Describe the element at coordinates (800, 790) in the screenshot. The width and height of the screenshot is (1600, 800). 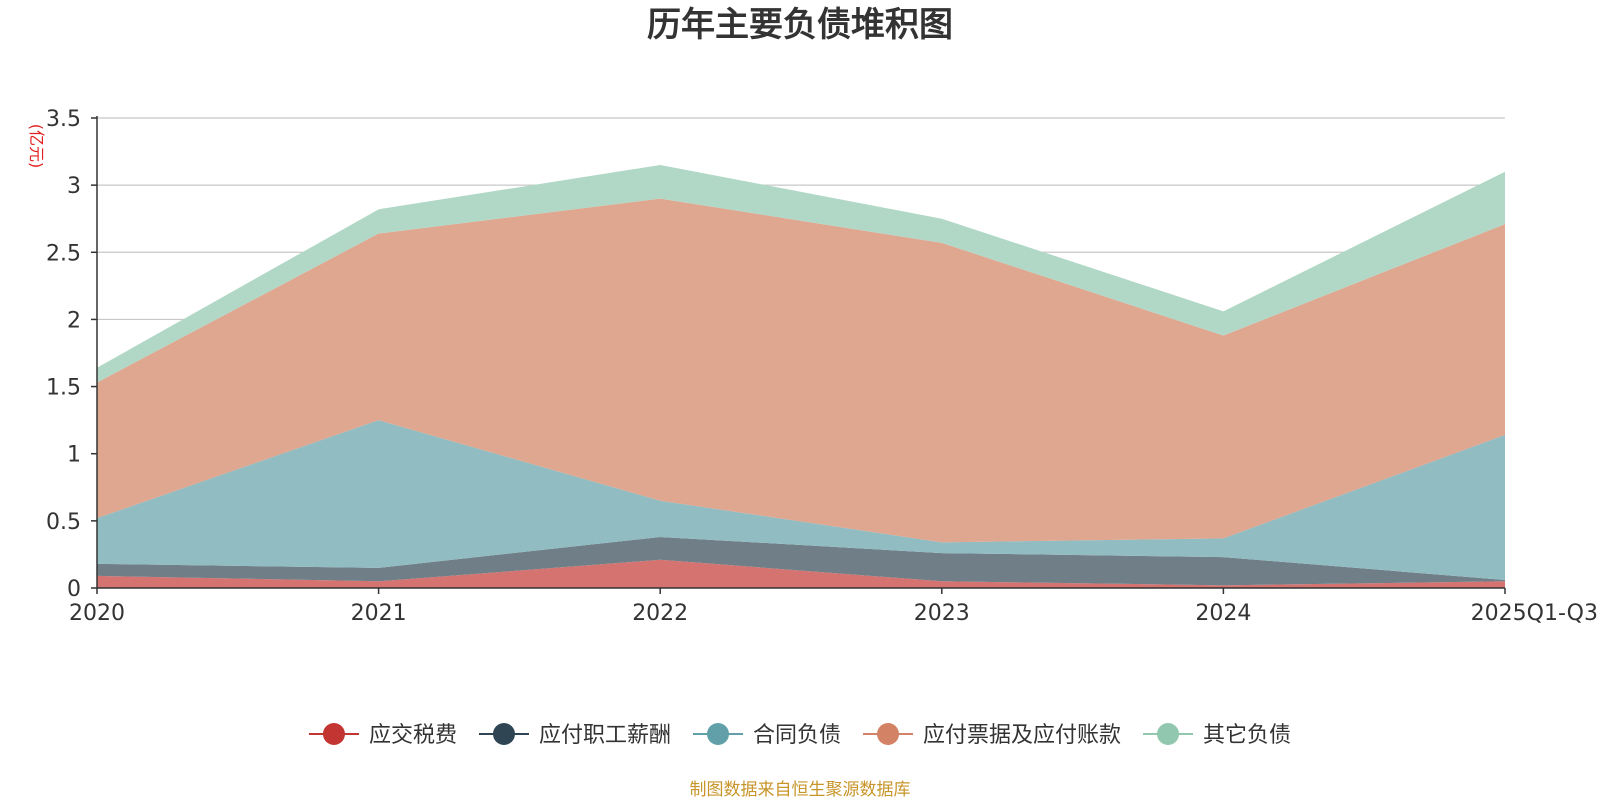
I see `data-source-note: 制图数据来自恒生聚源数据库` at that location.